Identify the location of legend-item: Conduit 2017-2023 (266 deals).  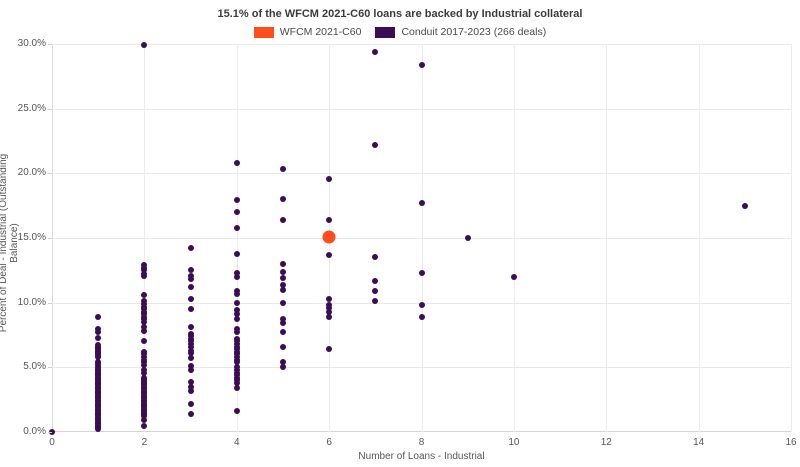
(460, 32).